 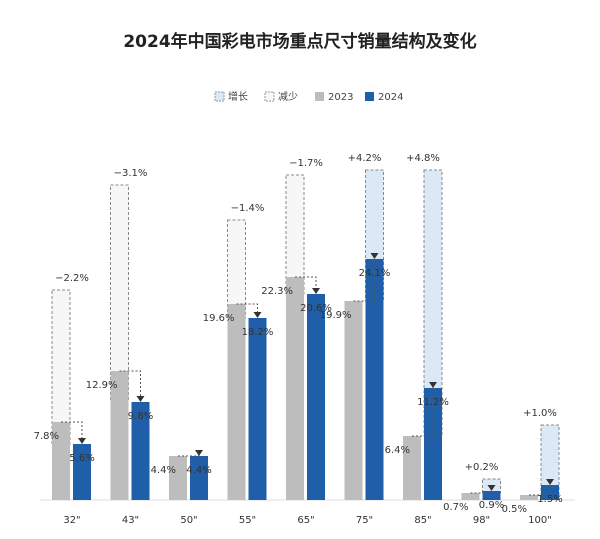 I want to click on change-label: −2.2%, so click(x=72, y=278).